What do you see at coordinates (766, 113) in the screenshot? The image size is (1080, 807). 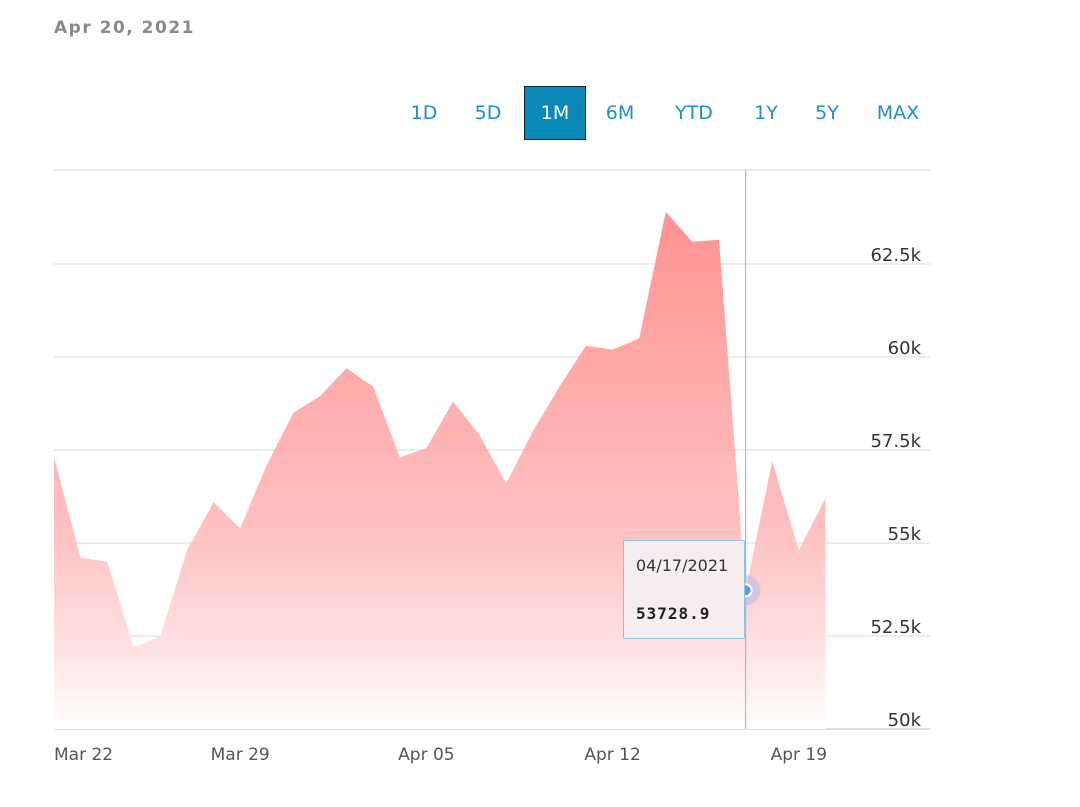 I see `range-button-1y: 1Y` at bounding box center [766, 113].